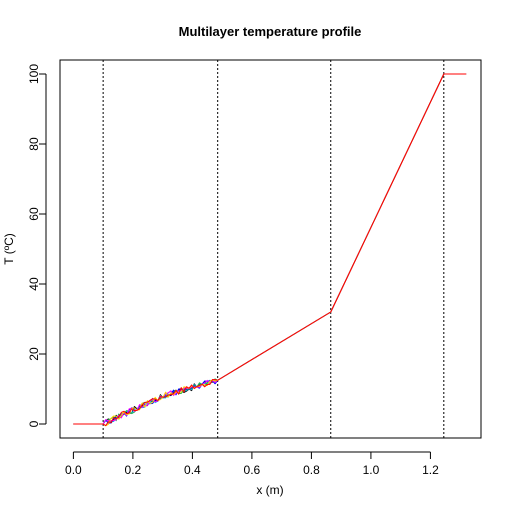  I want to click on x-tick-label: 0.8, so click(311, 470).